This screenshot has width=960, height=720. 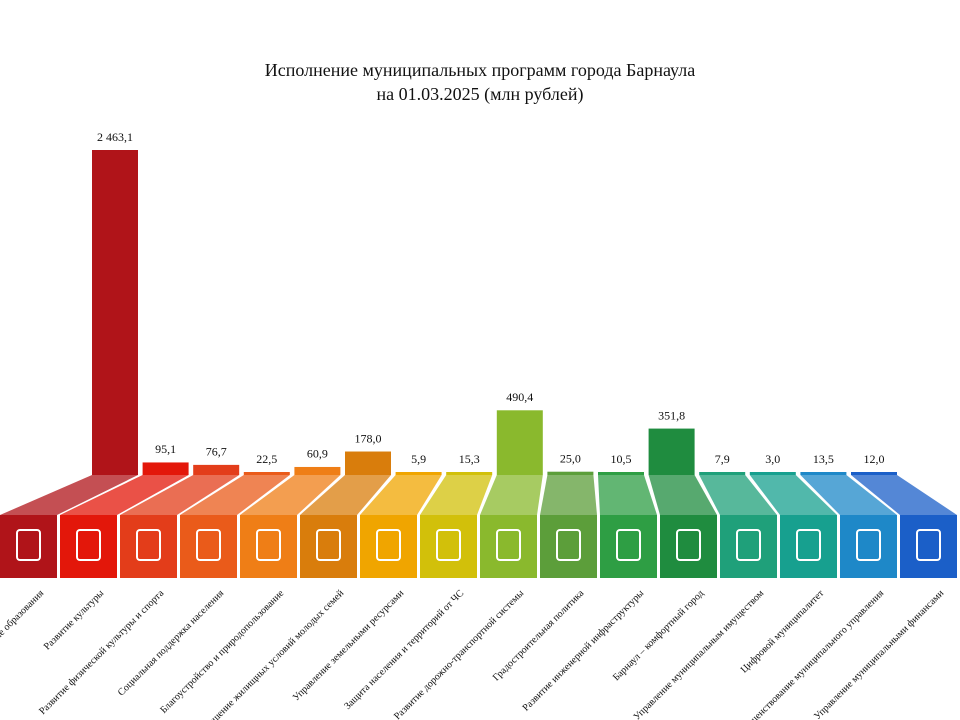 What do you see at coordinates (621, 459) in the screenshot?
I see `value-label: 10,5` at bounding box center [621, 459].